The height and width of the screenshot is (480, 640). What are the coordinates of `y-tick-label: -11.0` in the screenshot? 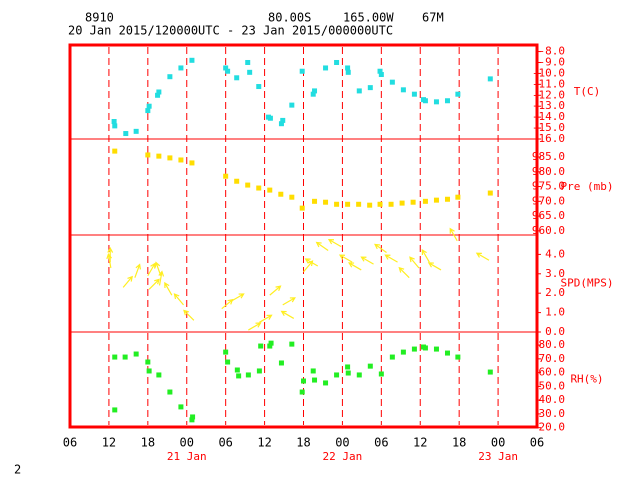 It's located at (548, 83).